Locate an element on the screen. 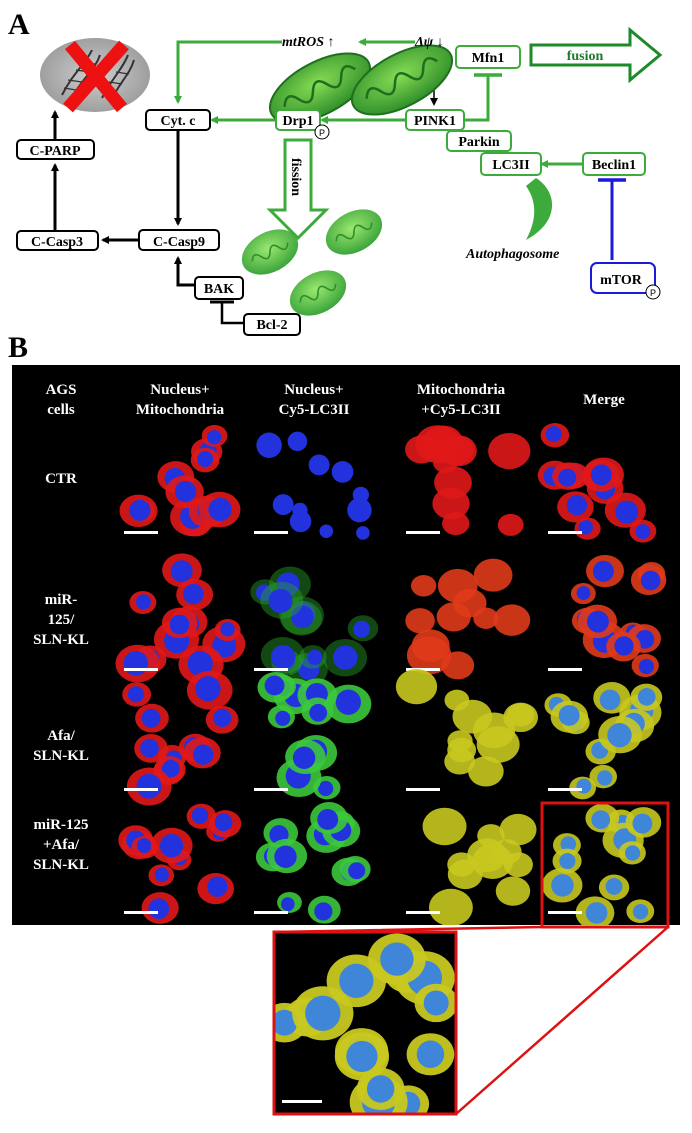 This screenshot has width=692, height=1133. blocked-x-icon is located at coordinates (96, 76).